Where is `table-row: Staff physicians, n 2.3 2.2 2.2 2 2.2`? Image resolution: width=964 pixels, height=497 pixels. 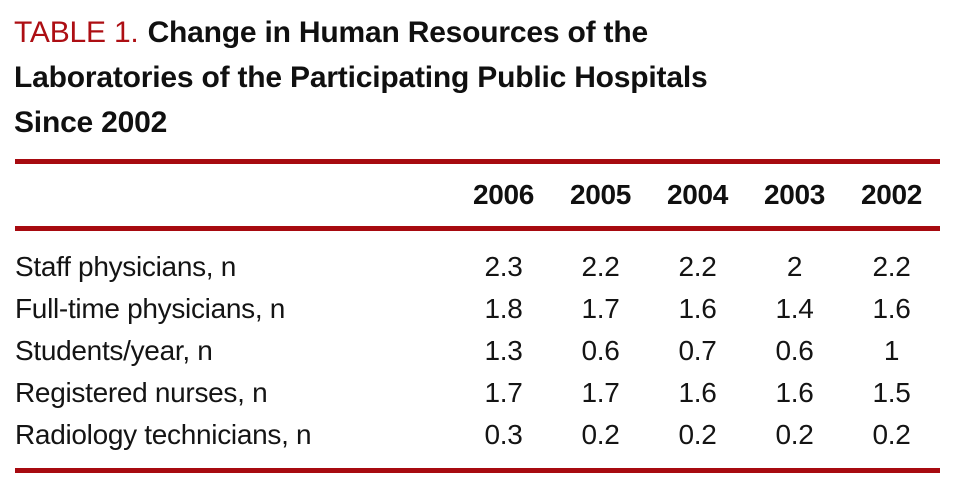 table-row: Staff physicians, n 2.3 2.2 2.2 2 2.2 is located at coordinates (477, 258).